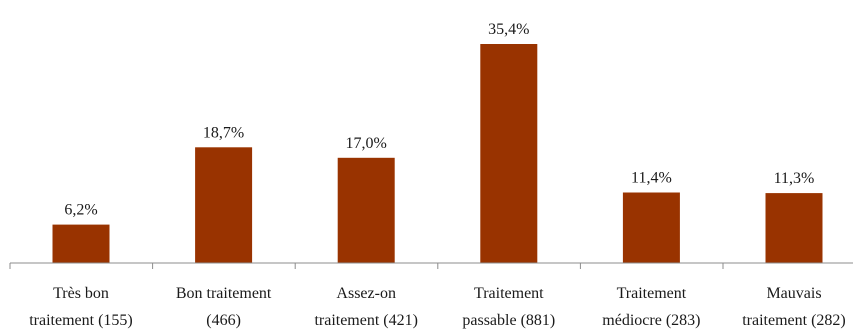 The image size is (856, 334). What do you see at coordinates (651, 307) in the screenshot?
I see `category-label-5: Traitement médiocre (283)` at bounding box center [651, 307].